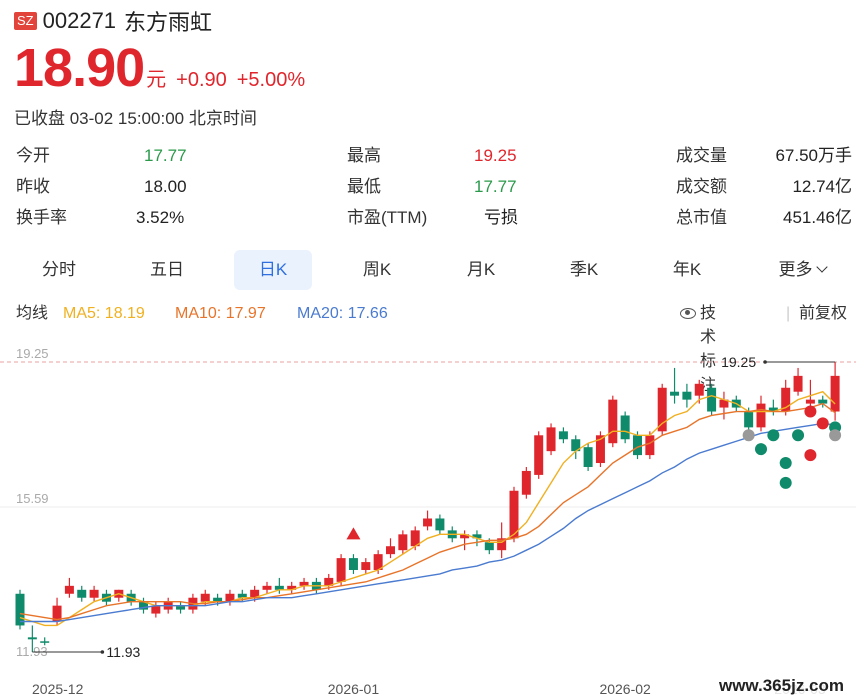 The image size is (856, 698). Describe the element at coordinates (428, 271) in the screenshot. I see `period-tabs: 分时 五日 日K 周K 月K 季K 年K 更多` at that location.